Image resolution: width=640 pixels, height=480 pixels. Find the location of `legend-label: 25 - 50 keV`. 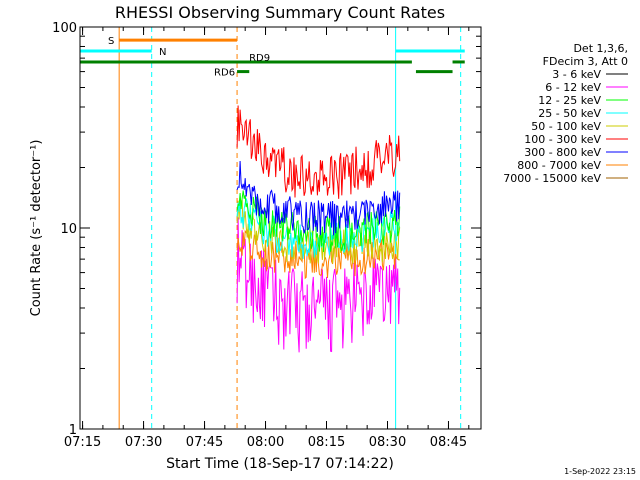

legend-label: 25 - 50 keV is located at coordinates (569, 113).